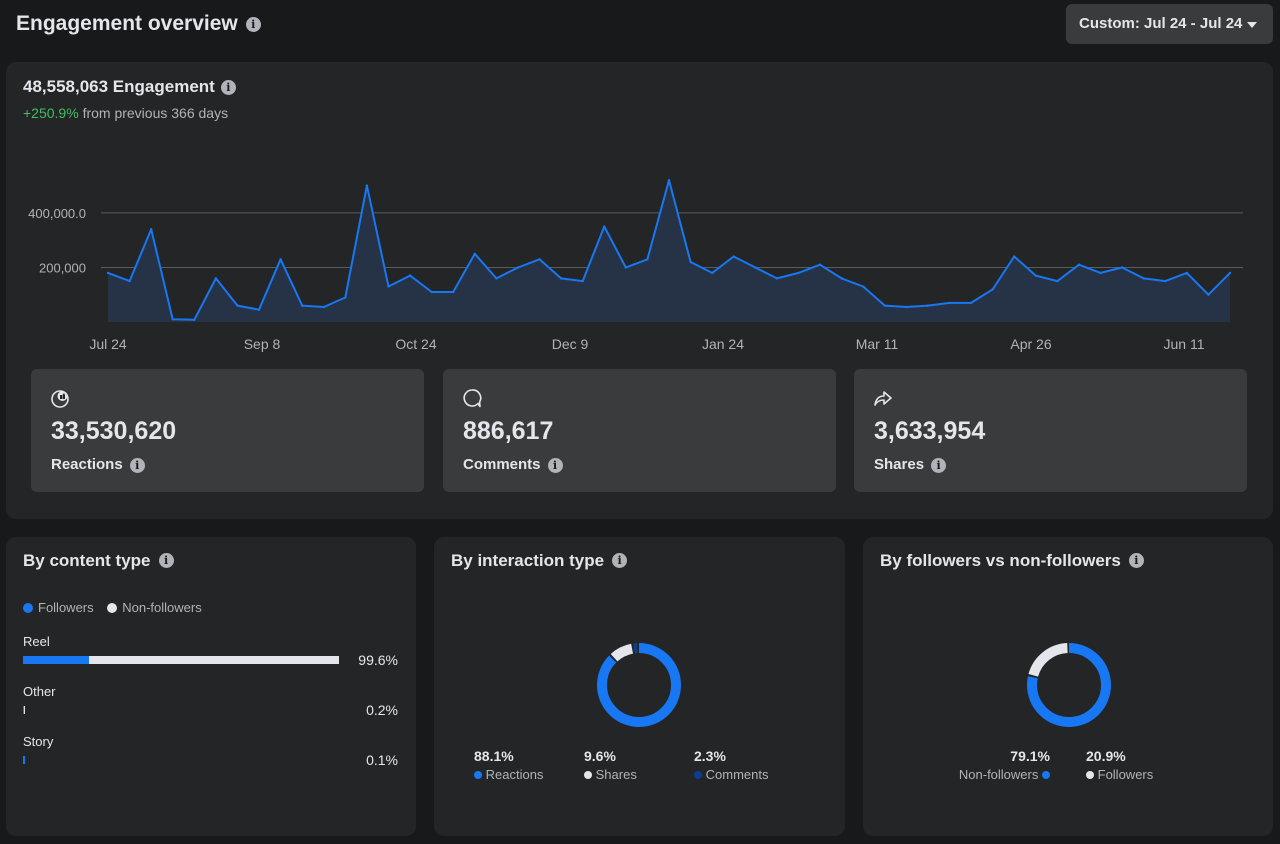  What do you see at coordinates (513, 464) in the screenshot?
I see `comments-label: Comments i` at bounding box center [513, 464].